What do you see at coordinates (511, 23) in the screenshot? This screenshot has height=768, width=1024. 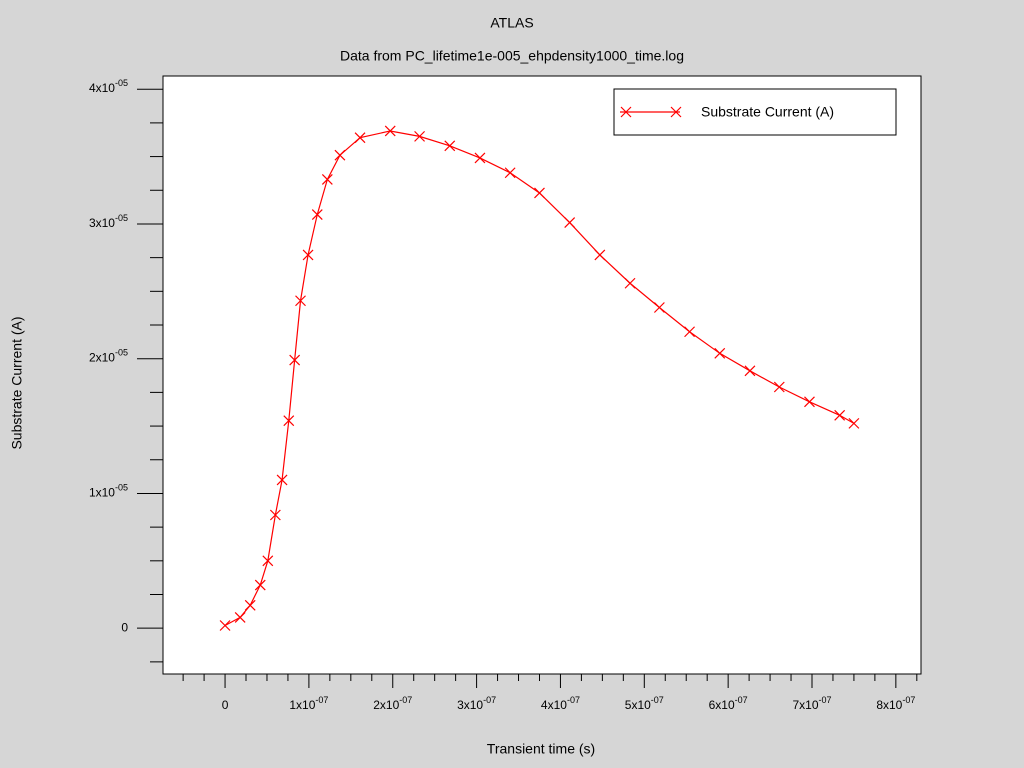 I see `chart-title: ATLAS` at bounding box center [511, 23].